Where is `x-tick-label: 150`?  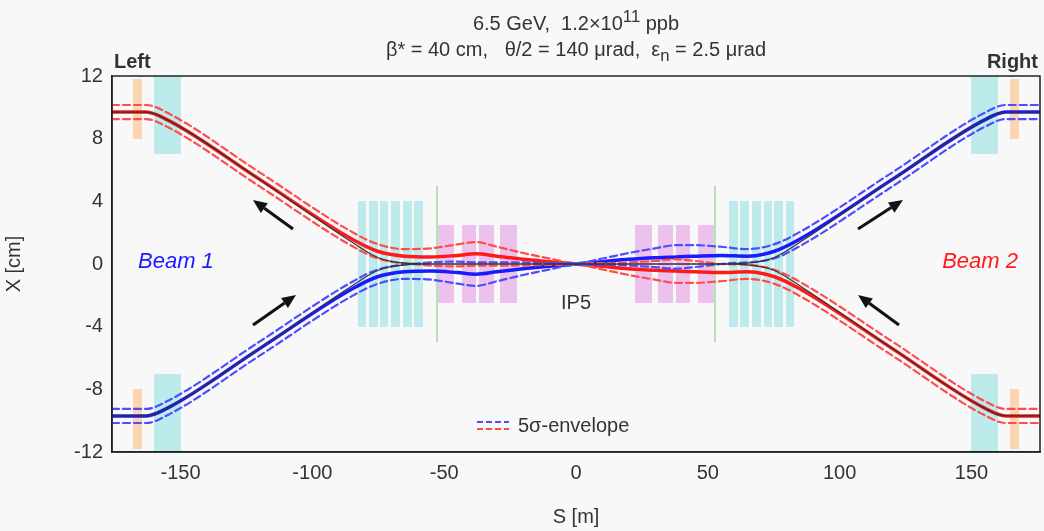
x-tick-label: 150 is located at coordinates (971, 471).